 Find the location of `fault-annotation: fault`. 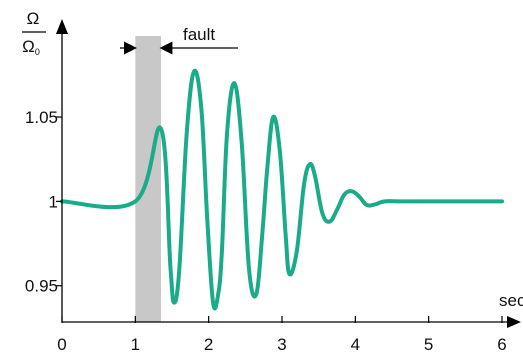

fault-annotation: fault is located at coordinates (179, 40).